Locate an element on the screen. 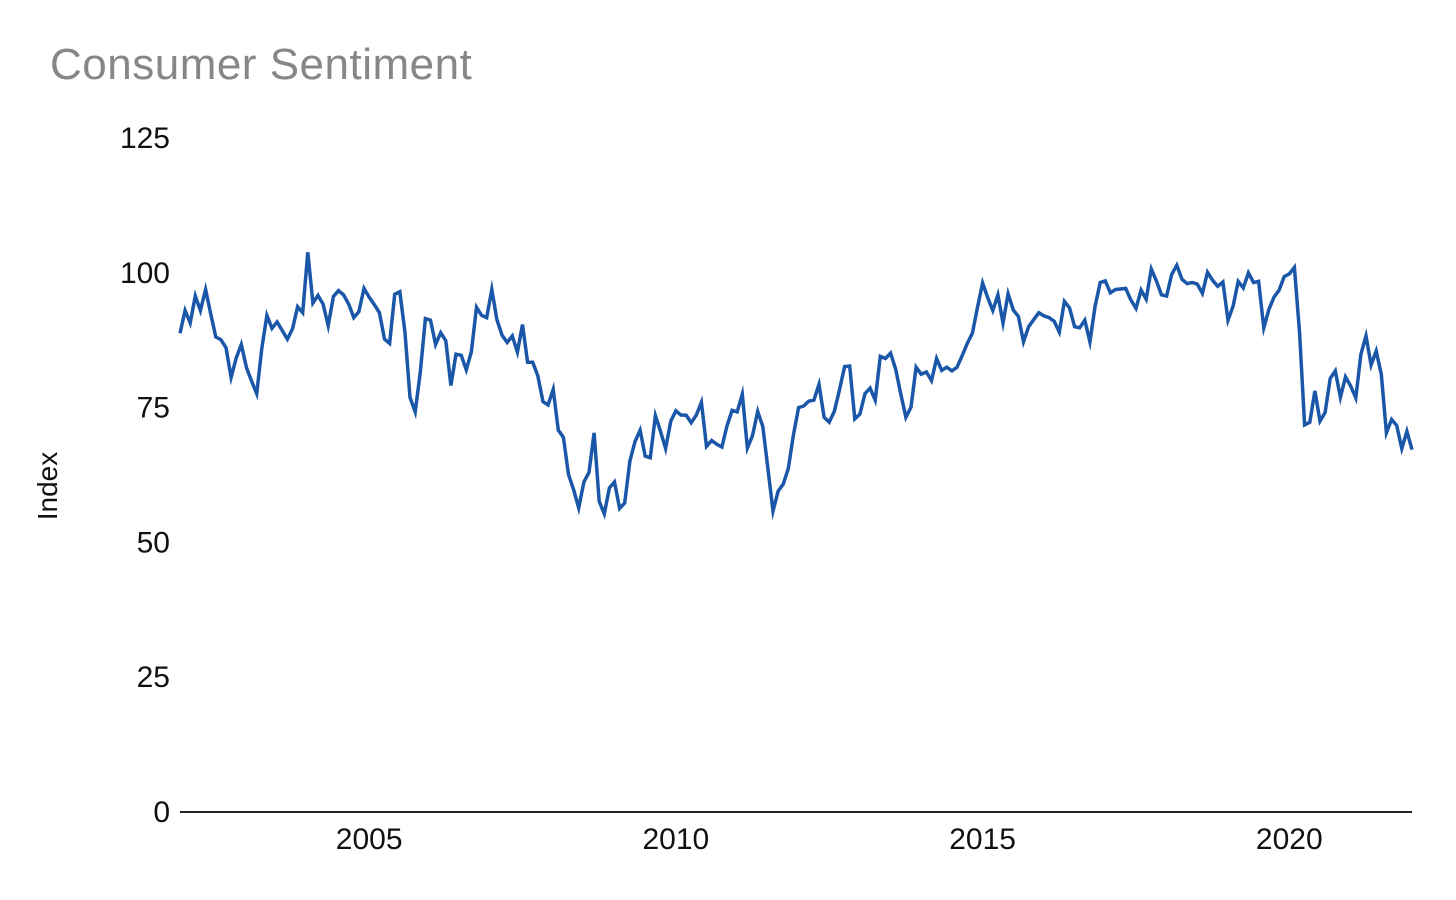 The height and width of the screenshot is (900, 1456). y-tick-label: 50 is located at coordinates (153, 542).